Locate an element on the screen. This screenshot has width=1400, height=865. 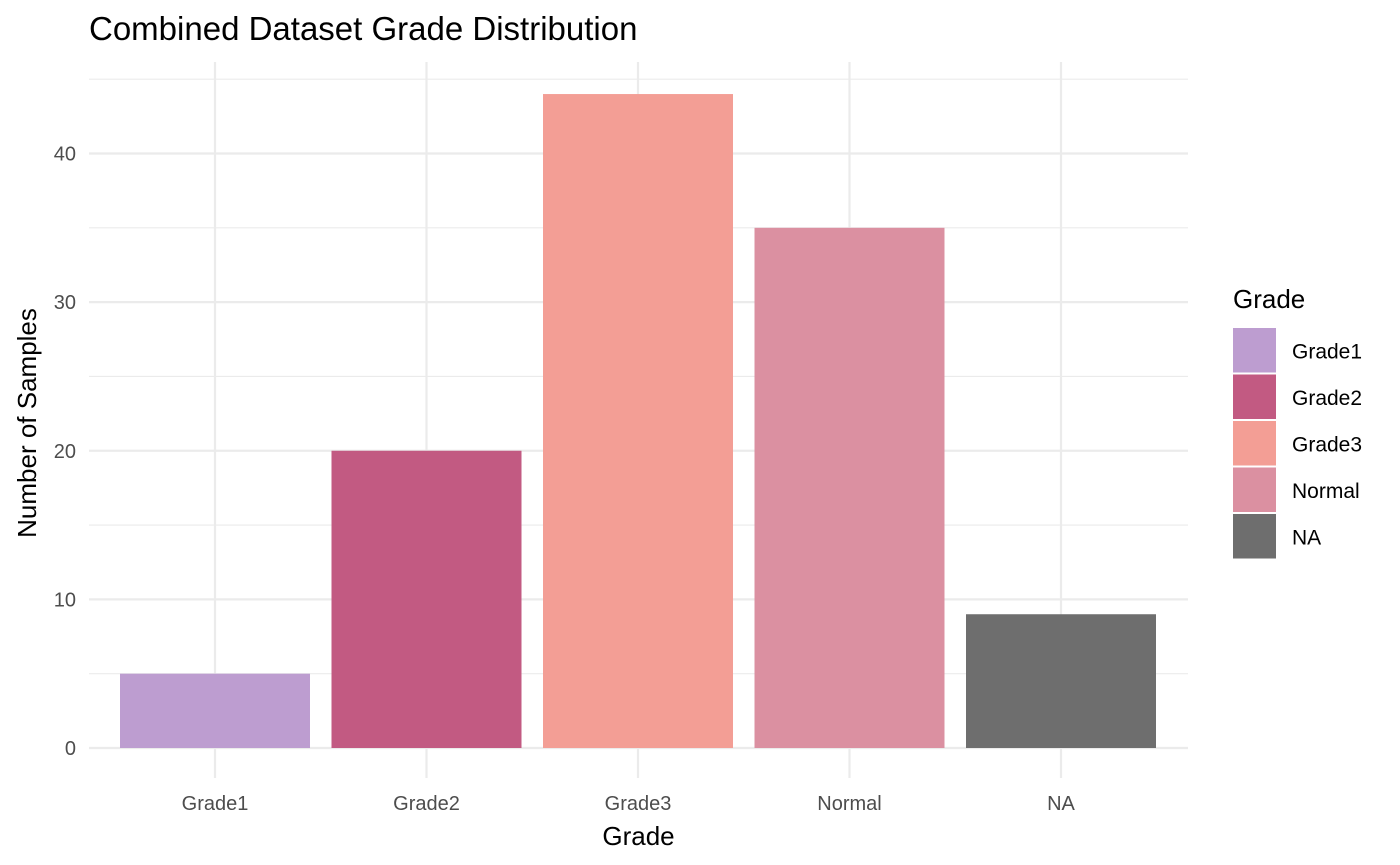
y-axis-ticks: 0 10 20 30 40 is located at coordinates (65, 452).